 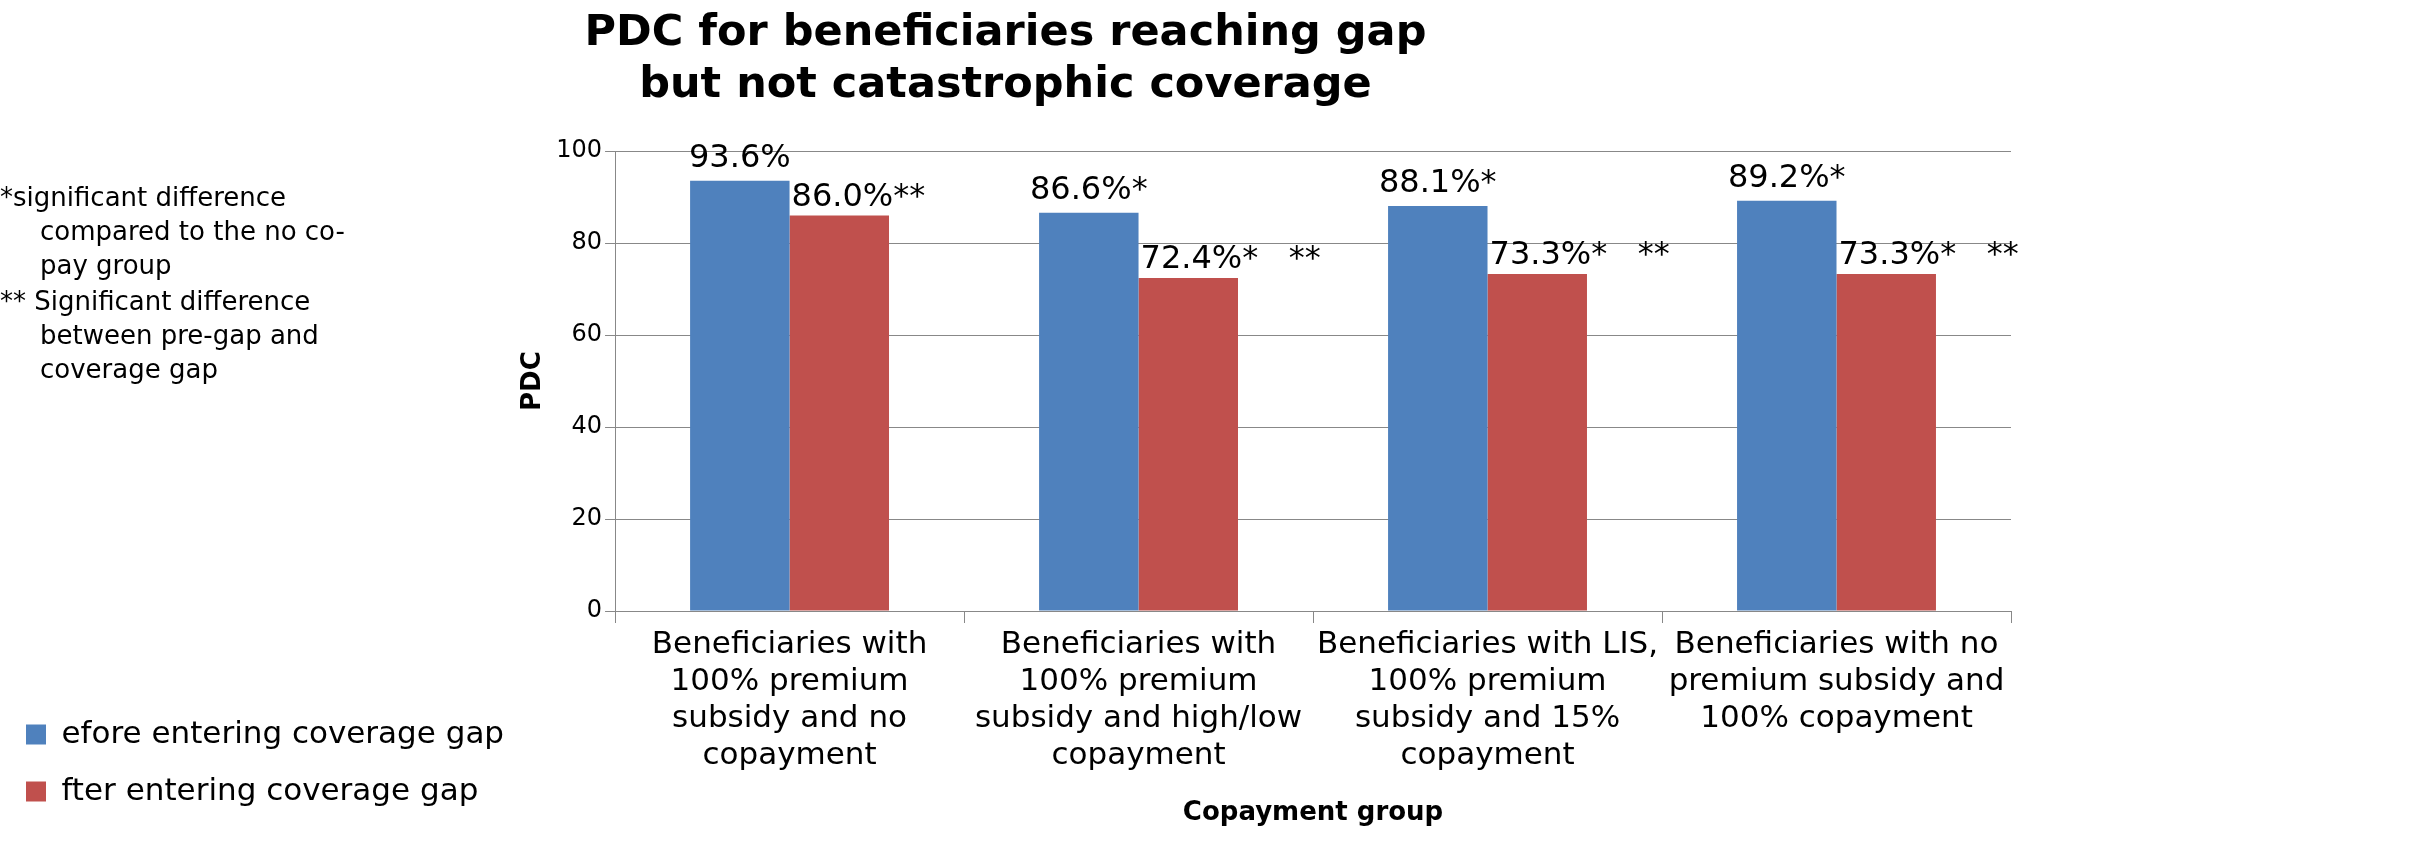 What do you see at coordinates (587, 425) in the screenshot?
I see `y-tick-label: 40` at bounding box center [587, 425].